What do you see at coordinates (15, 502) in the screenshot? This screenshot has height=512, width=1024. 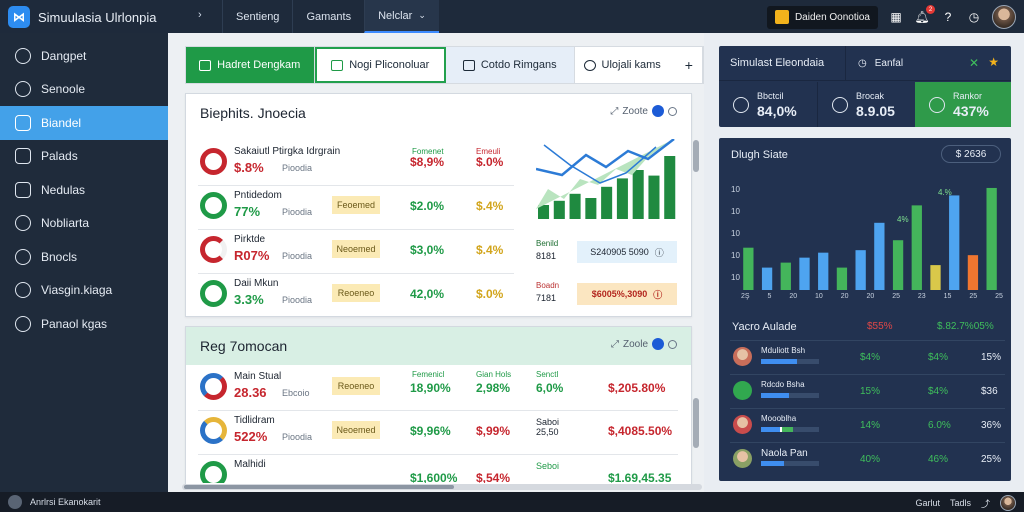 I see `settings-icon` at bounding box center [15, 502].